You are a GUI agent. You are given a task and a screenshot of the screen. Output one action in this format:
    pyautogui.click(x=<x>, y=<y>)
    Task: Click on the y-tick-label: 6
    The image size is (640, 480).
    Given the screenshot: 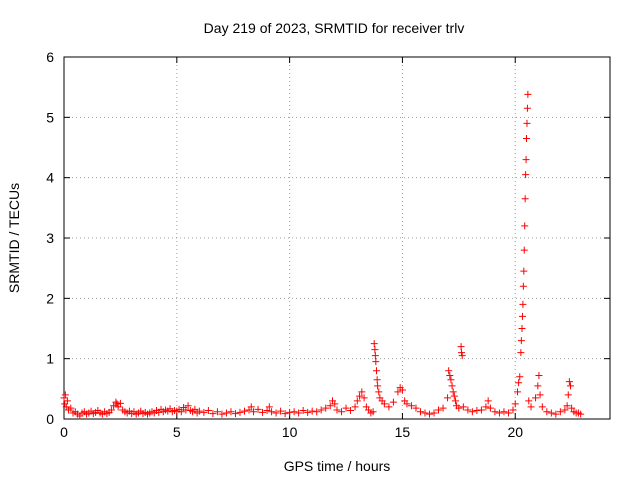 What is the action you would take?
    pyautogui.click(x=50, y=57)
    